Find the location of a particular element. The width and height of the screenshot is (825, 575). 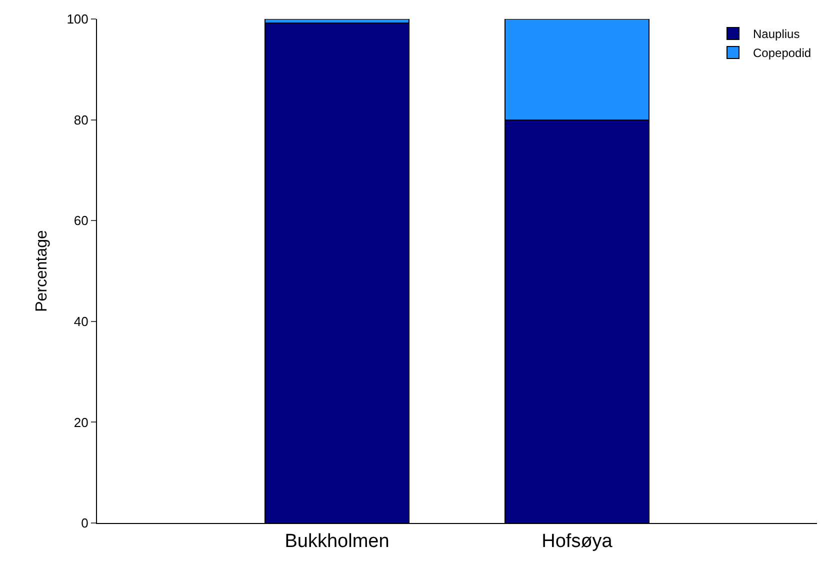

y-tick-label: 60 is located at coordinates (81, 220).